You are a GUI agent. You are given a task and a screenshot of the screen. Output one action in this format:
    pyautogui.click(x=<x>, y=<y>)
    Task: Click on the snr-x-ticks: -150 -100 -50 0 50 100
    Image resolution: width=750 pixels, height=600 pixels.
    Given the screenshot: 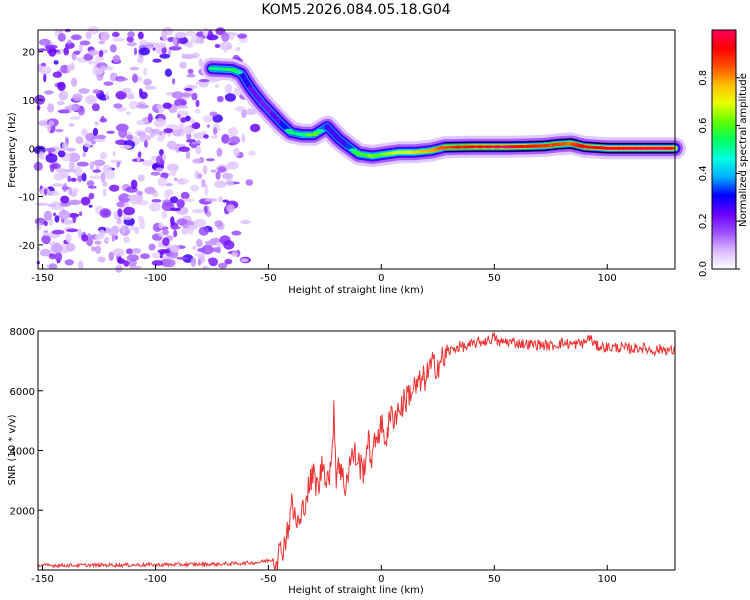 What is the action you would take?
    pyautogui.click(x=324, y=575)
    